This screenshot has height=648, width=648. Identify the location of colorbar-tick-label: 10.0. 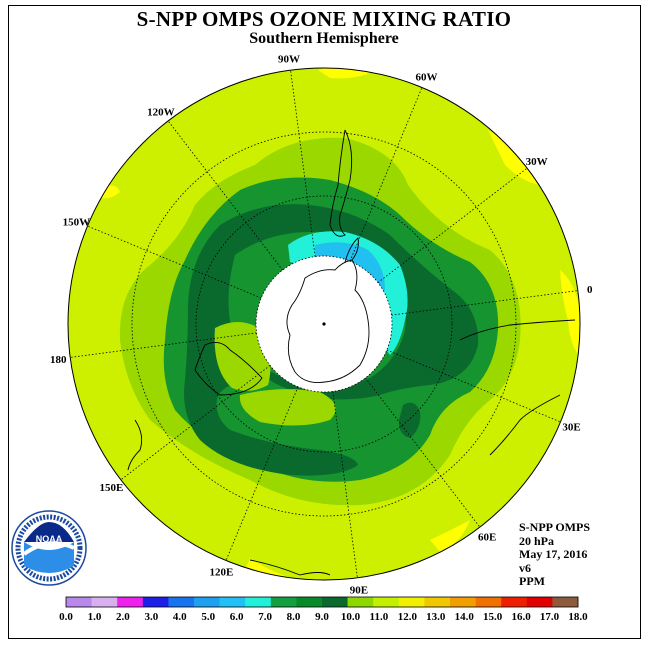
(351, 617).